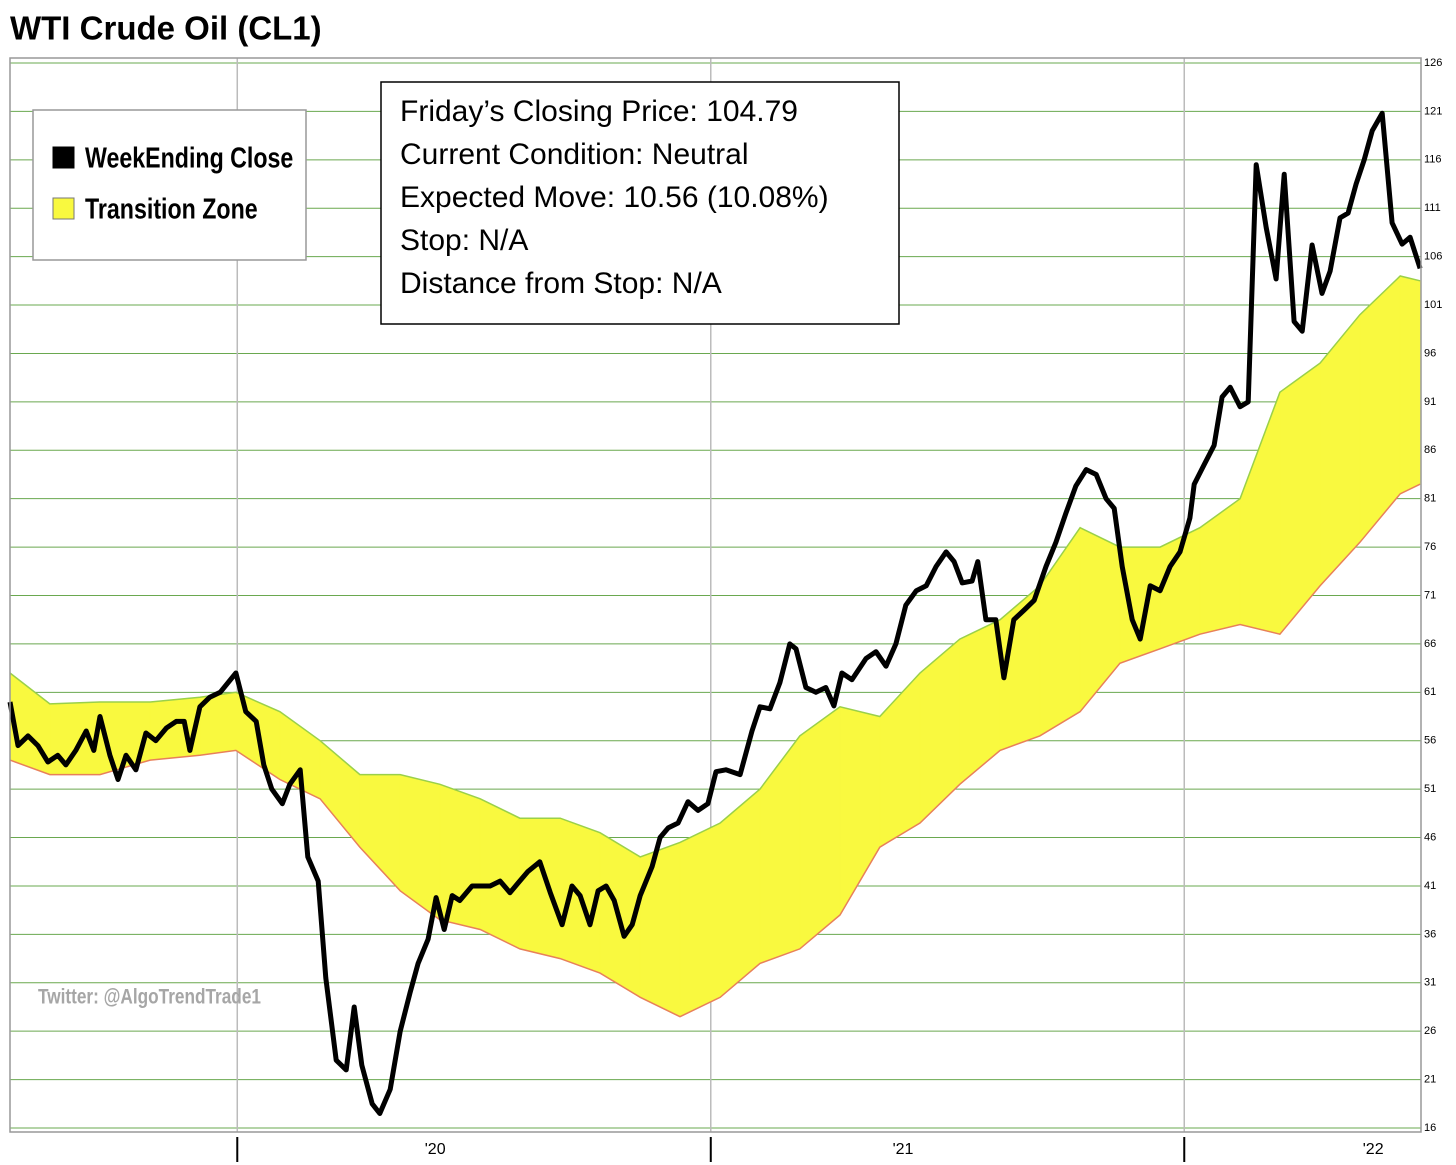  I want to click on y-tick-label: 26, so click(1430, 1031).